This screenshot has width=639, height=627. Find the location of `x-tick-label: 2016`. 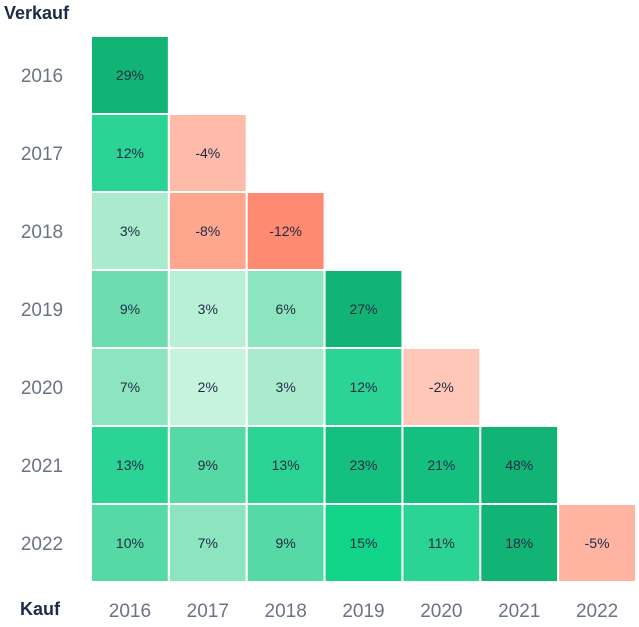

x-tick-label: 2016 is located at coordinates (130, 611).